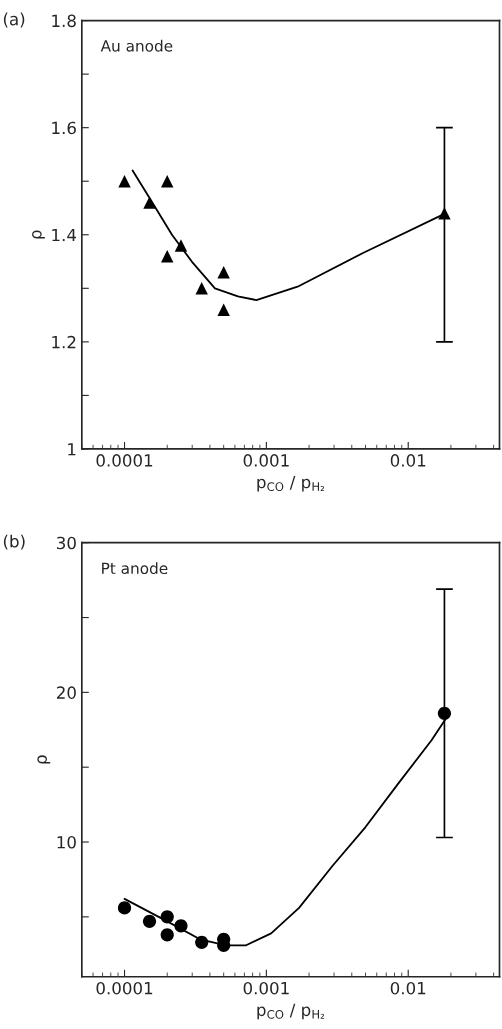  I want to click on annotation: Au anode, so click(136, 45).